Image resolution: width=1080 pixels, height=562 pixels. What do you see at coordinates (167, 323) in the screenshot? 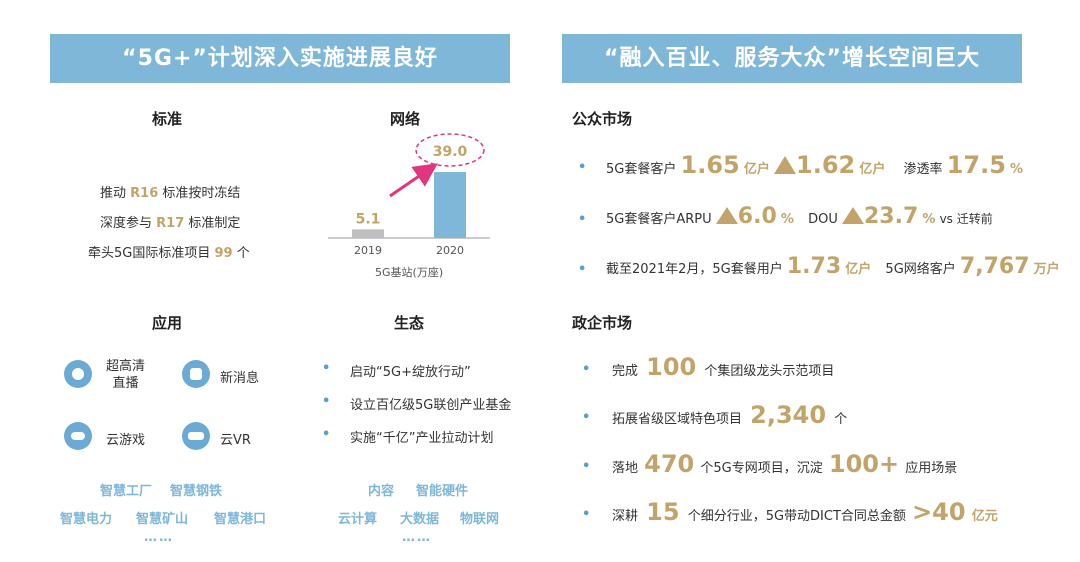
I see `application-title: 应用` at bounding box center [167, 323].